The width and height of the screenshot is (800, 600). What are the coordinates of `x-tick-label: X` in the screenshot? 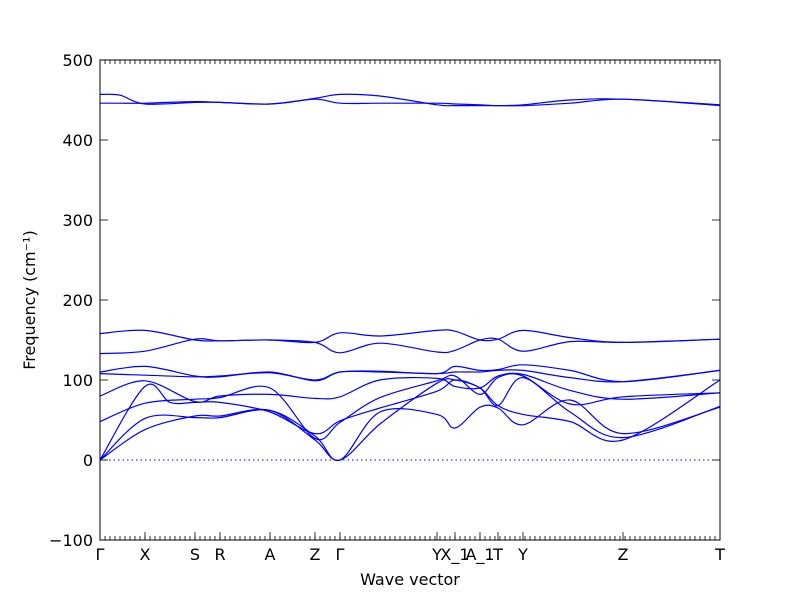 It's located at (145, 554).